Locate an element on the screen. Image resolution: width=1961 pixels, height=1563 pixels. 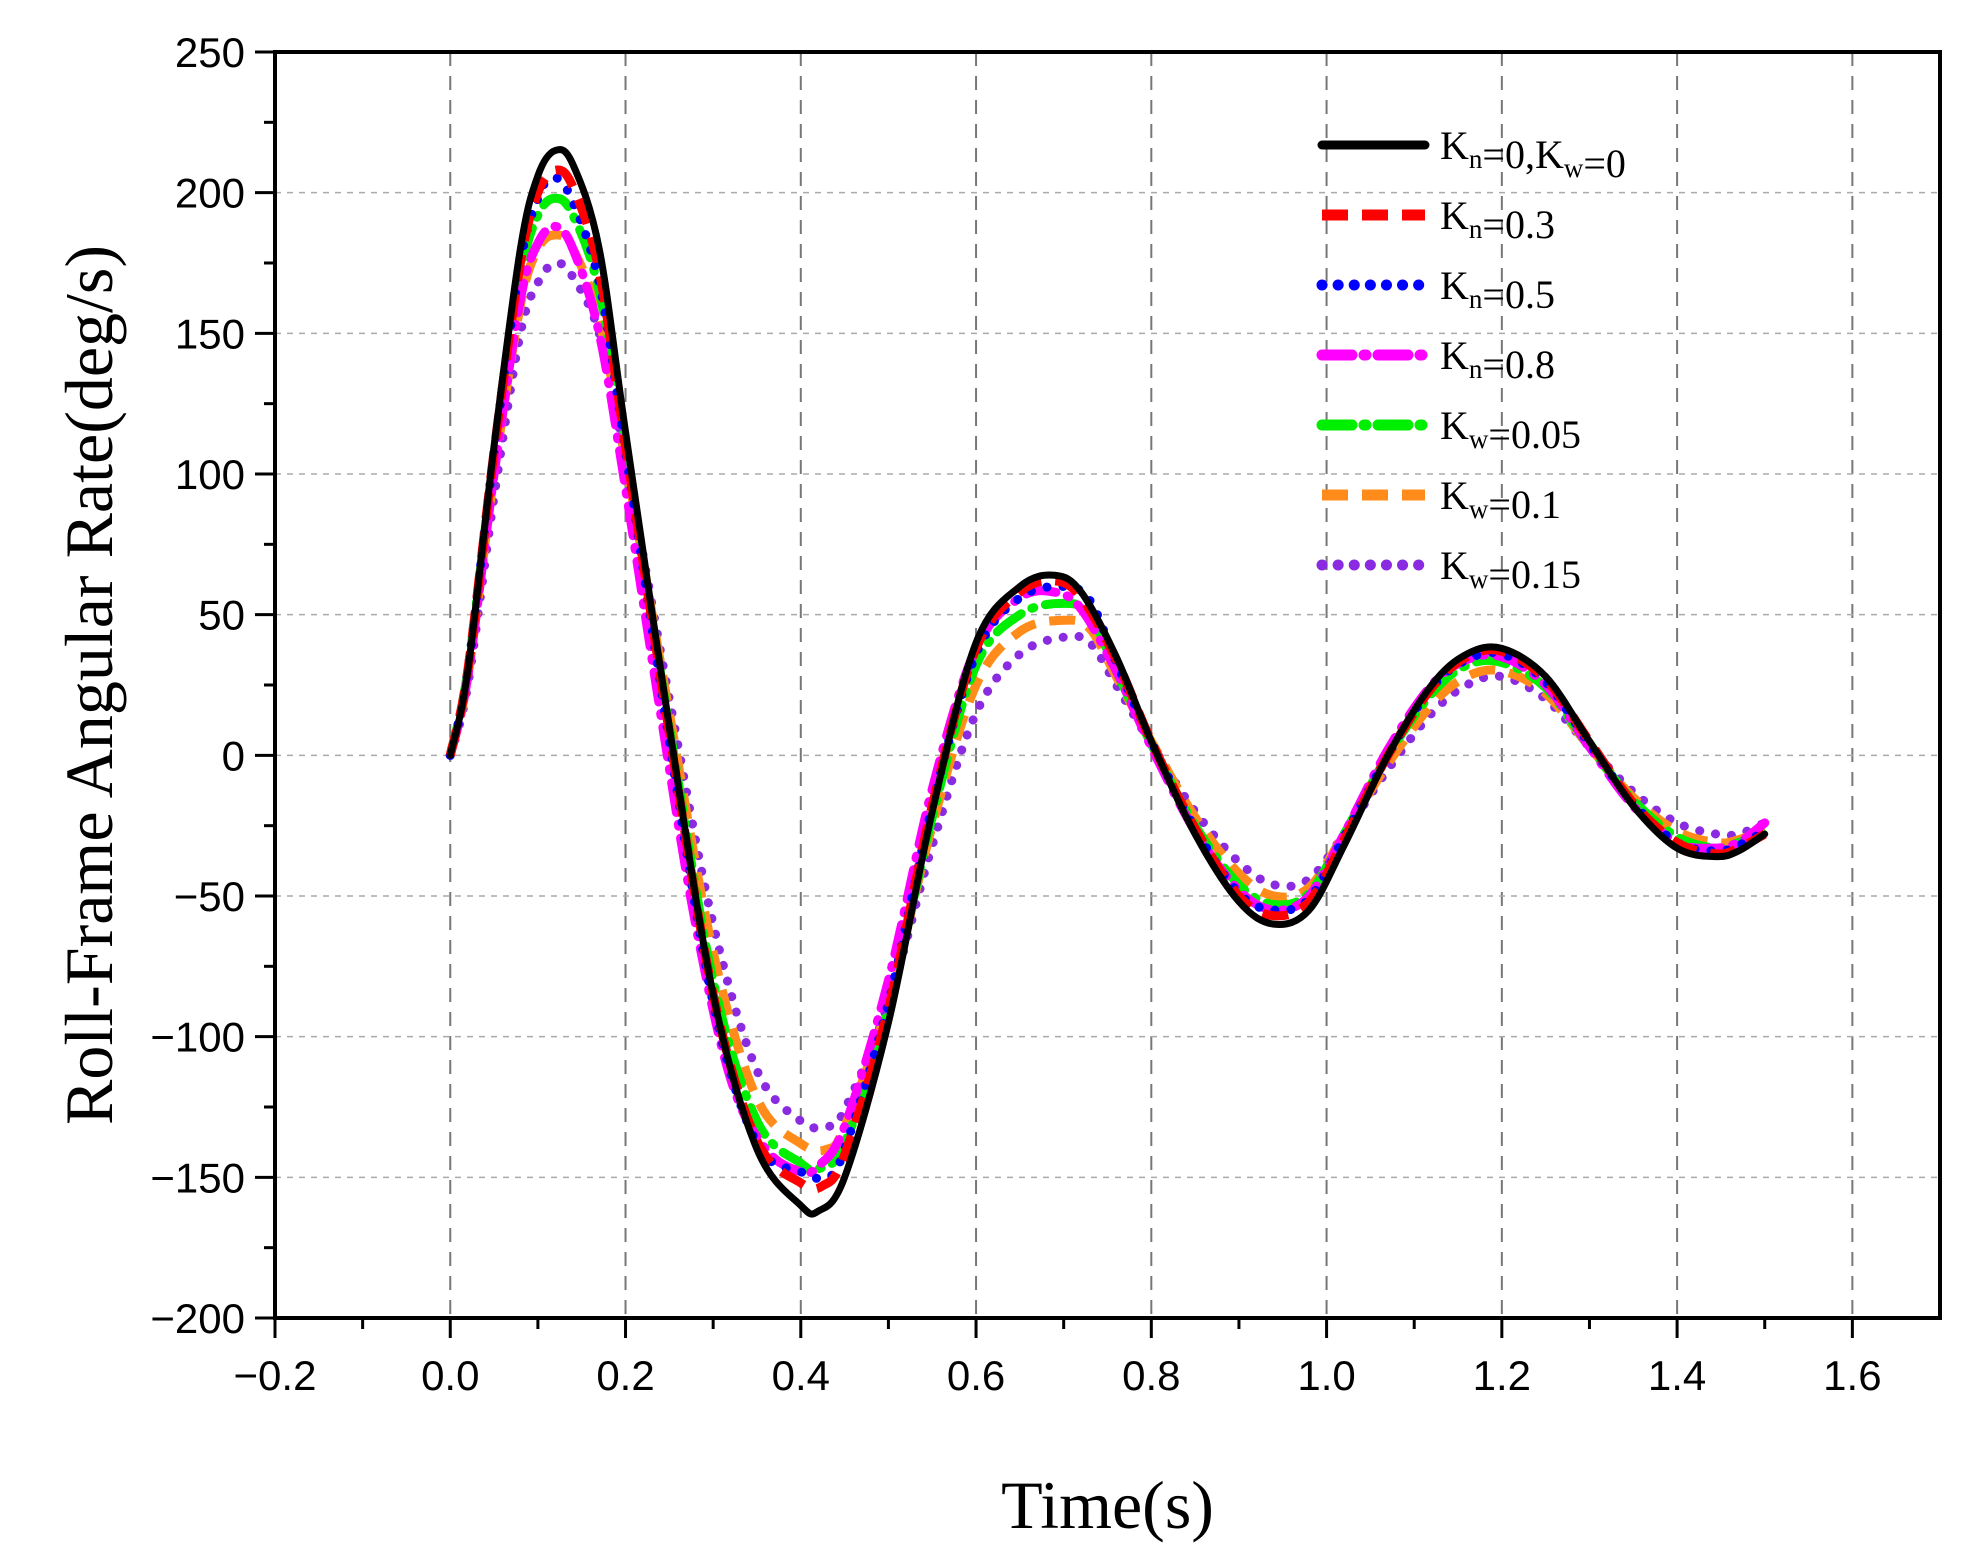
y-tick-label: −100 is located at coordinates (197, 1037).